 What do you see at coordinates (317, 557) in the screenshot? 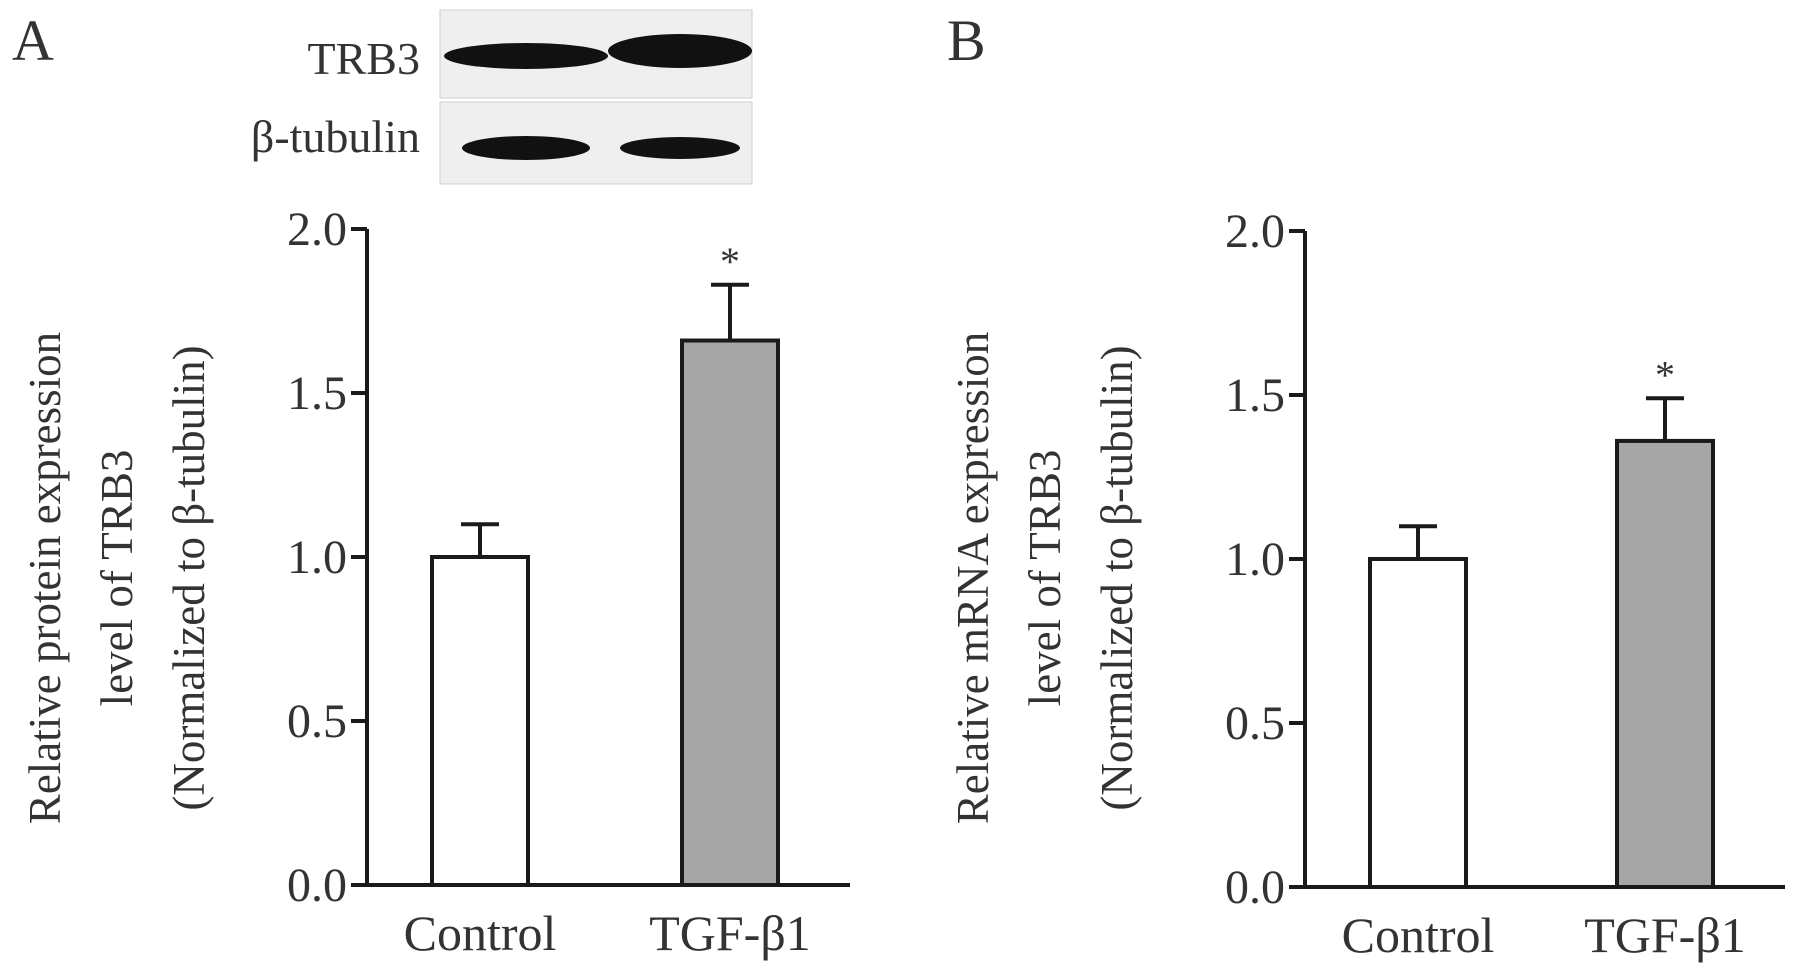
I see `chart-a-ytick-label: 1.0` at bounding box center [317, 557].